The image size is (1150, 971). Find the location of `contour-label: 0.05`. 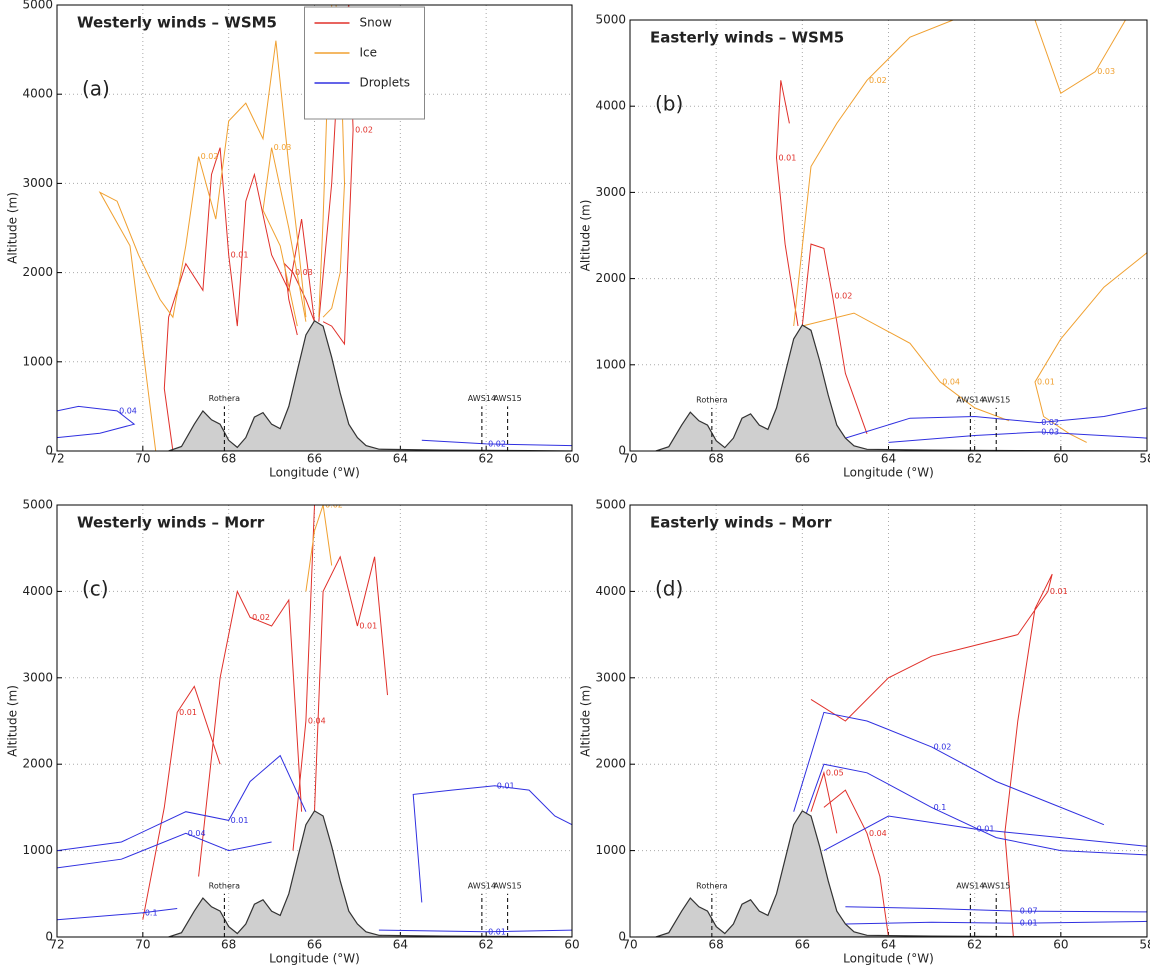

contour-label: 0.05 is located at coordinates (835, 772).